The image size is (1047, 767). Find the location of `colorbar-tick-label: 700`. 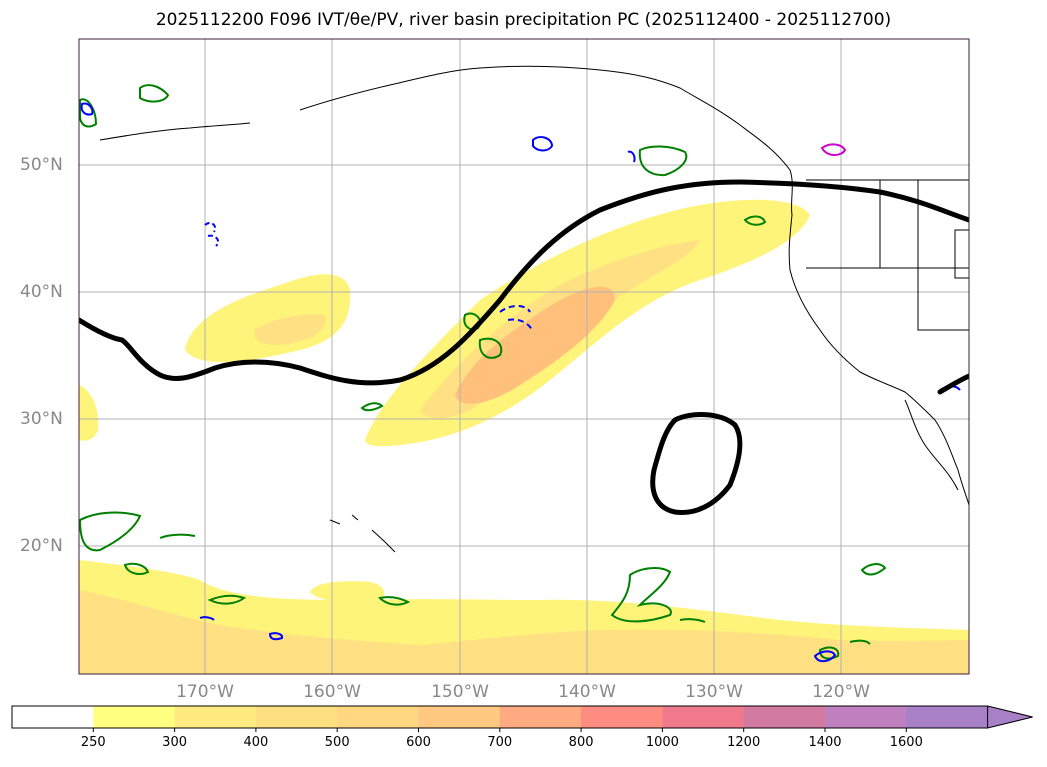

colorbar-tick-label: 700 is located at coordinates (500, 742).